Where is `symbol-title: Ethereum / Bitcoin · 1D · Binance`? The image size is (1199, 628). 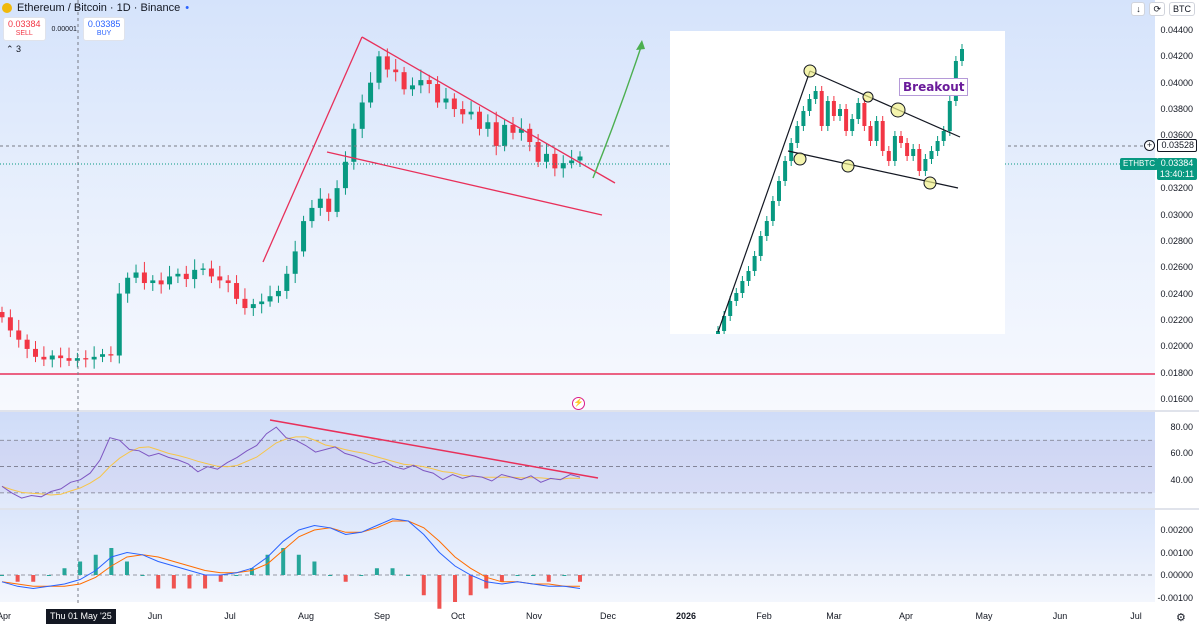
symbol-title: Ethereum / Bitcoin · 1D · Binance is located at coordinates (99, 8).